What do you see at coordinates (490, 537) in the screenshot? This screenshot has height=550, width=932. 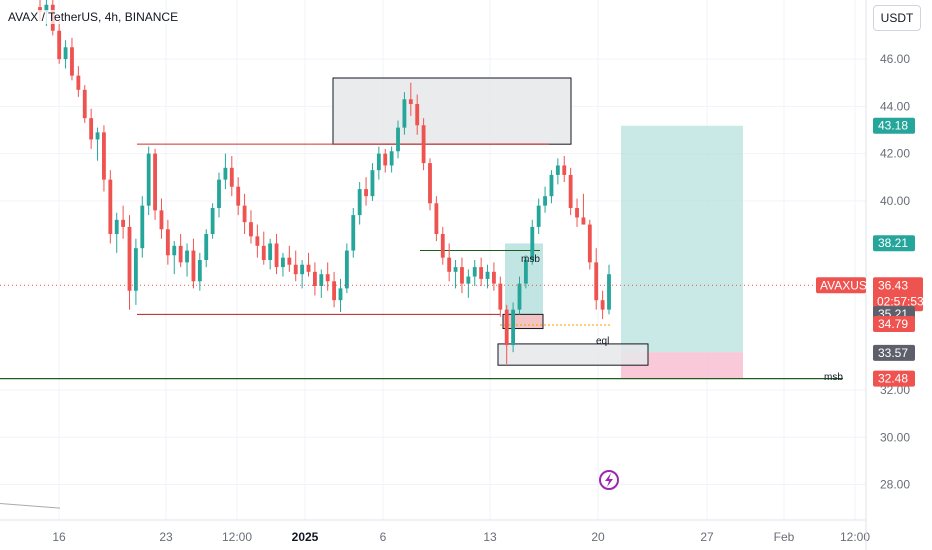 I see `x-tick-label: 13` at bounding box center [490, 537].